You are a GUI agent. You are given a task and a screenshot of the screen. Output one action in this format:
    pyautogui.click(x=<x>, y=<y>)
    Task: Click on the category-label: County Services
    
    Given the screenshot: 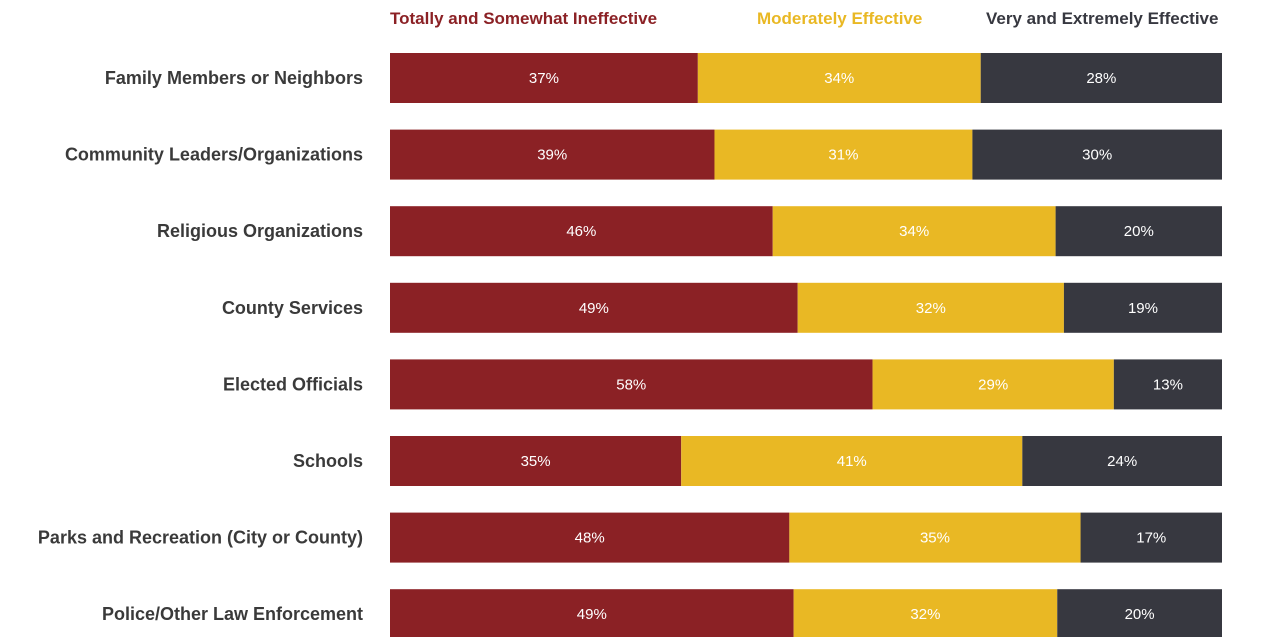 What is the action you would take?
    pyautogui.click(x=292, y=308)
    